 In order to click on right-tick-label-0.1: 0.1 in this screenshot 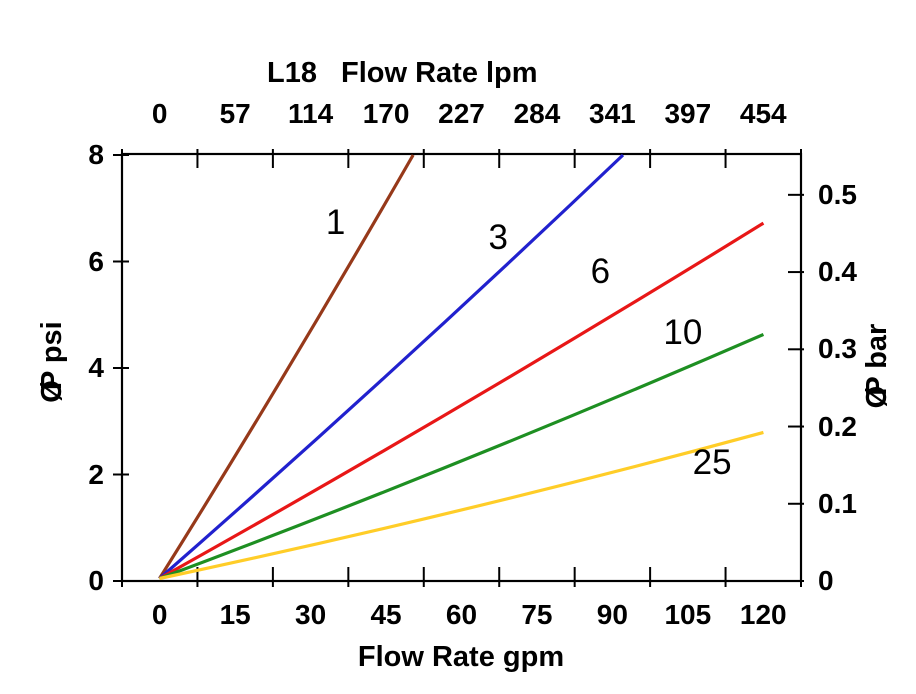, I will do `click(837, 503)`.